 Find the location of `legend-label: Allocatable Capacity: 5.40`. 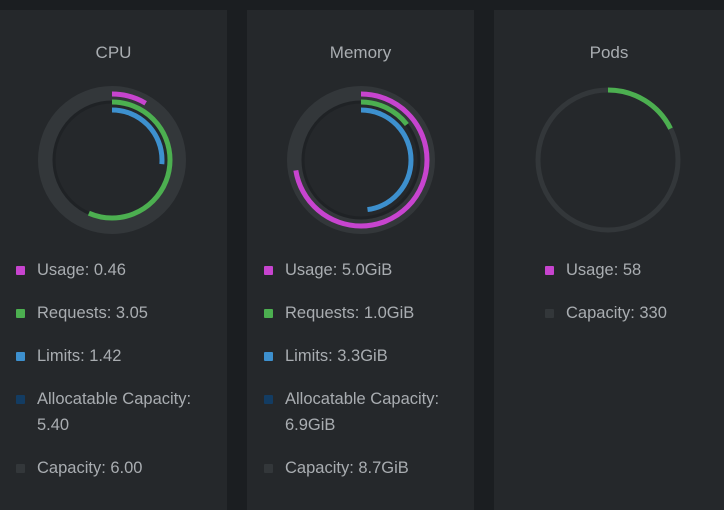

legend-label: Allocatable Capacity: 5.40 is located at coordinates (114, 412).